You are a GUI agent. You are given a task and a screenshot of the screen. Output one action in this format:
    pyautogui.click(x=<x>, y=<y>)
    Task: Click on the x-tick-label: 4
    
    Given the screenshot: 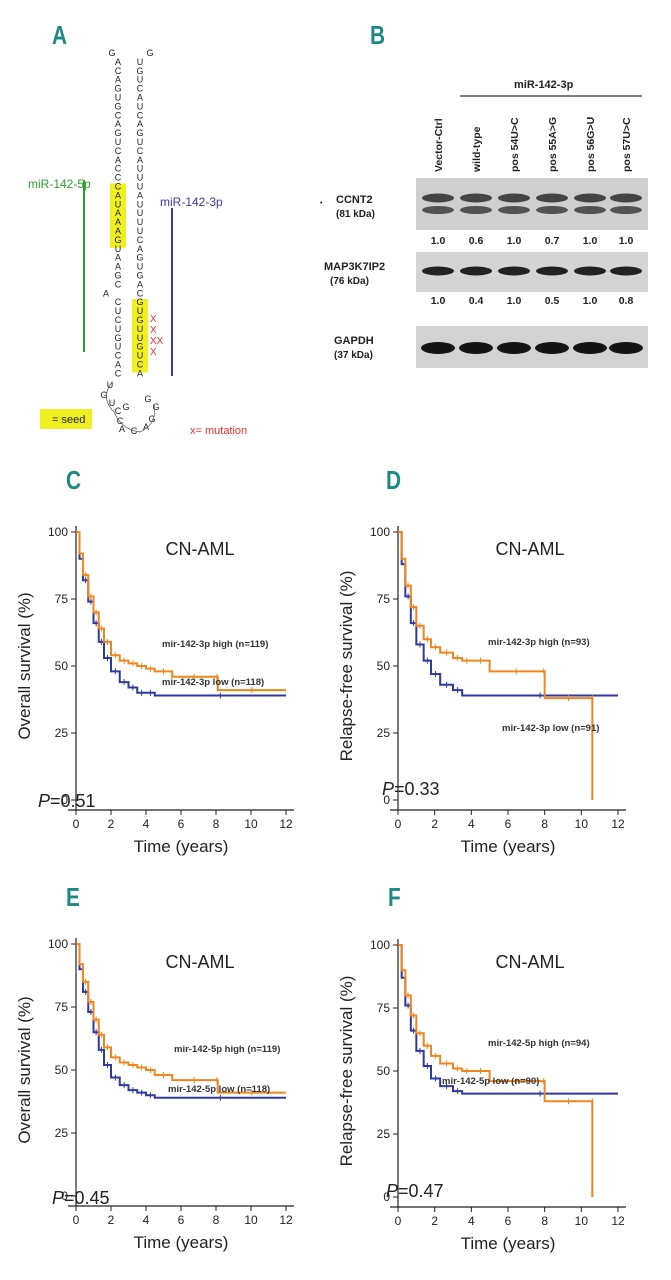 What is the action you would take?
    pyautogui.click(x=146, y=1220)
    